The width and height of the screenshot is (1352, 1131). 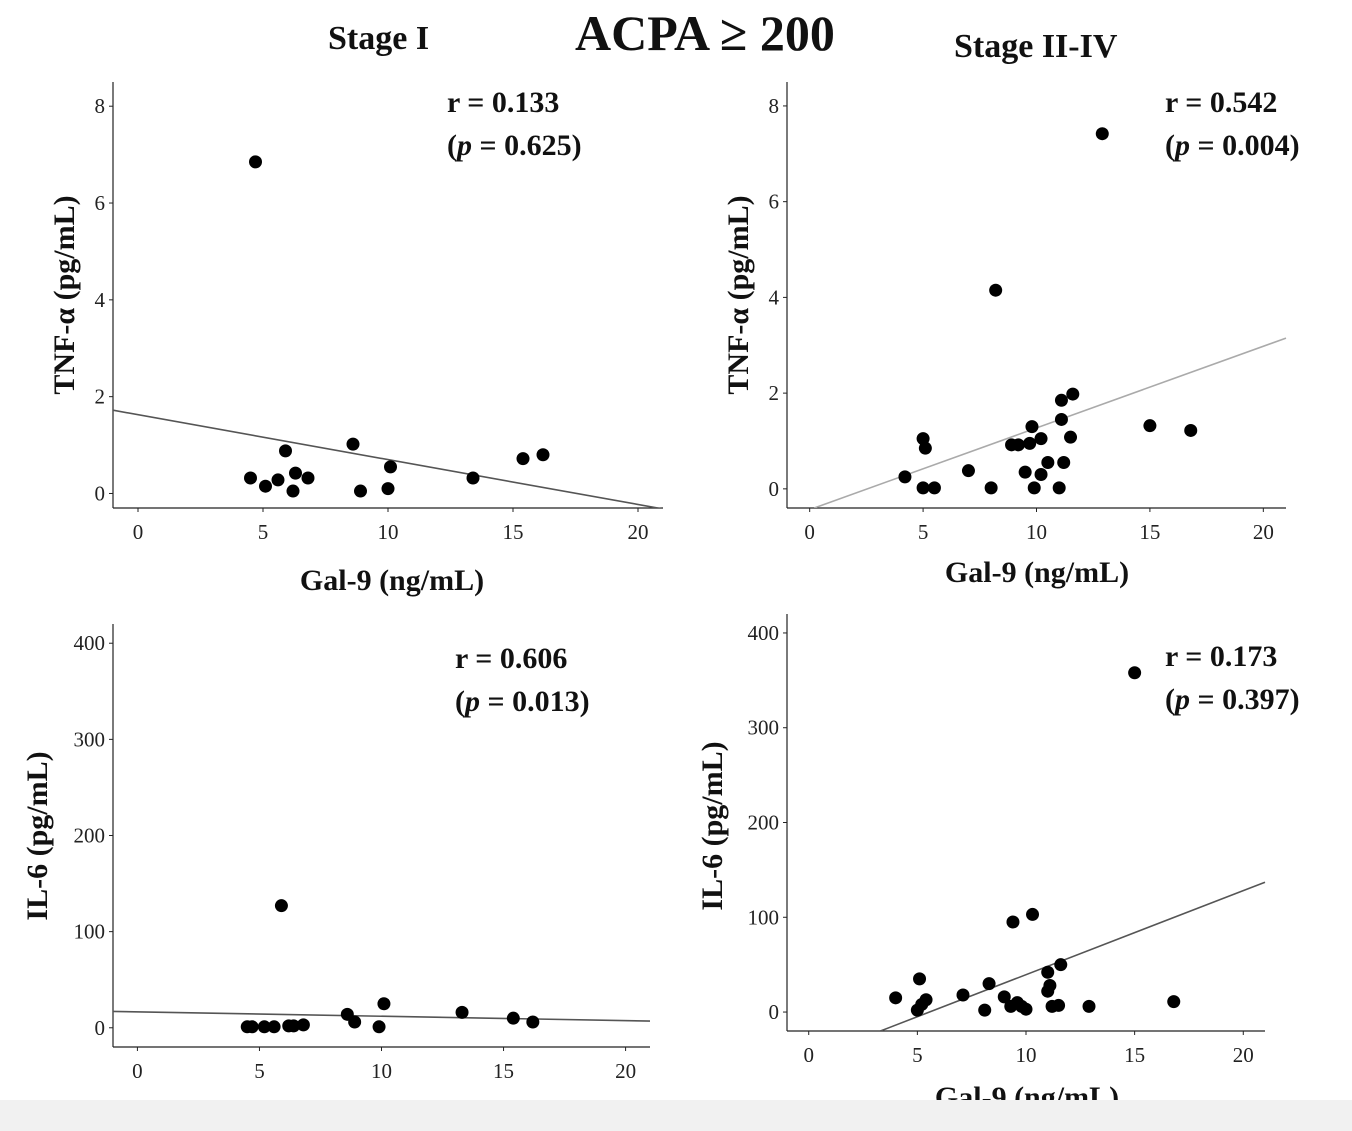 I want to click on x-axis-label: Gal-9 (ng/mL), so click(x=392, y=580).